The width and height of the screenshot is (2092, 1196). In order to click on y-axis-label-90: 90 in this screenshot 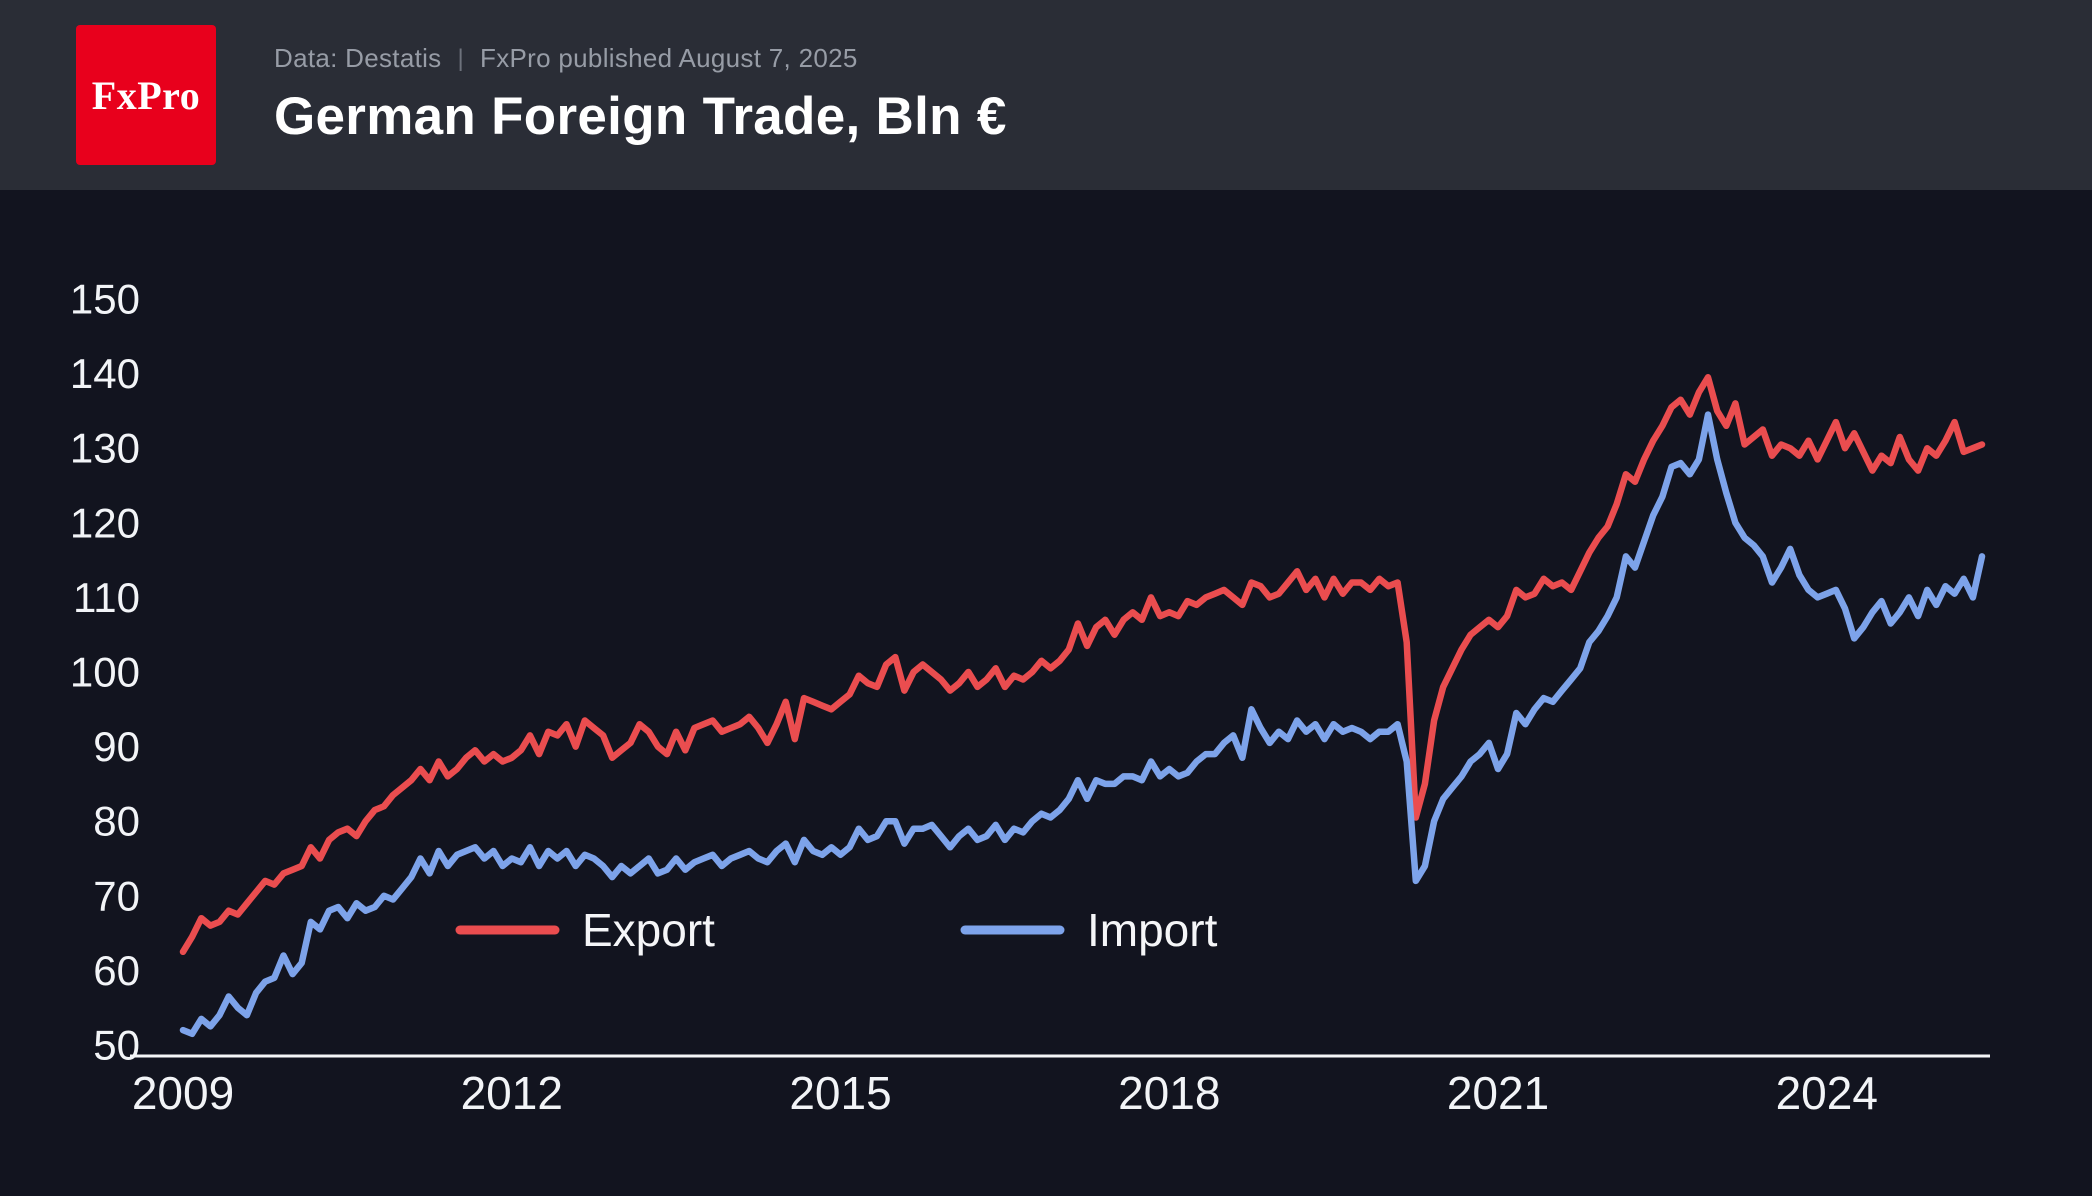, I will do `click(116, 746)`.